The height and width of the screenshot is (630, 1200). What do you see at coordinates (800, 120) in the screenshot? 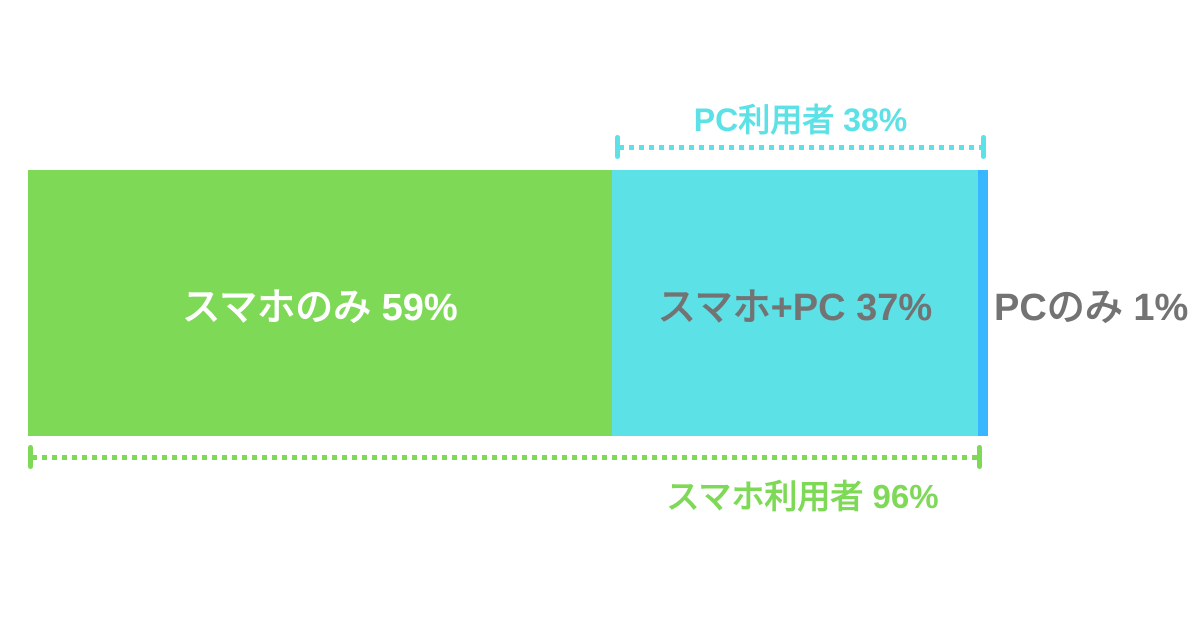
I see `pc-users-bracket-label: PC利用者 38%` at bounding box center [800, 120].